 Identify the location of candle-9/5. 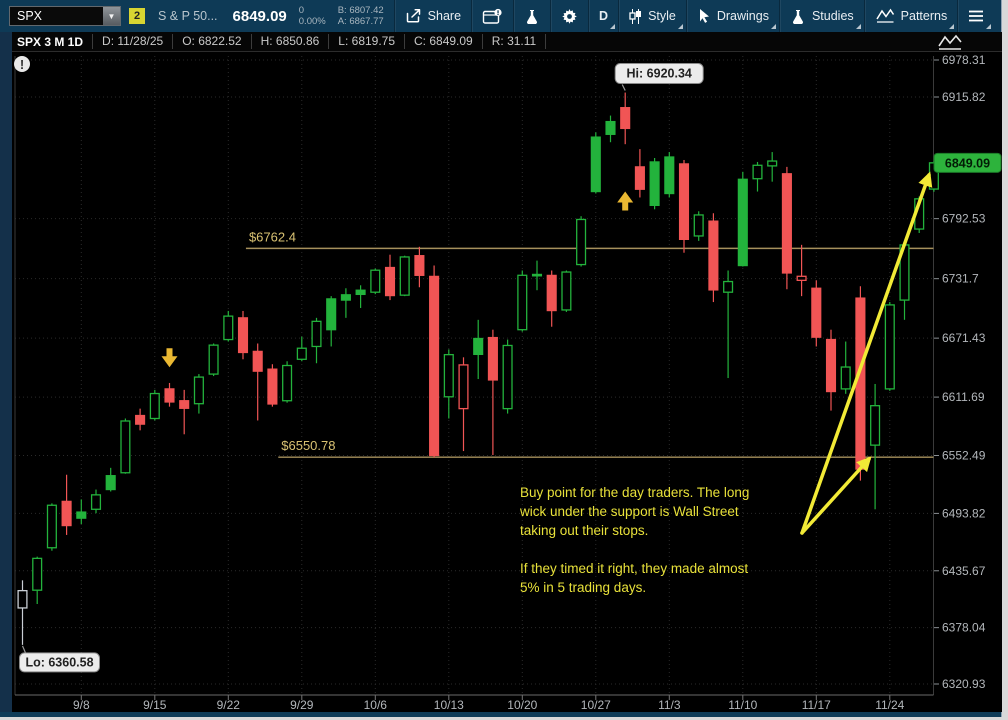
(66, 513).